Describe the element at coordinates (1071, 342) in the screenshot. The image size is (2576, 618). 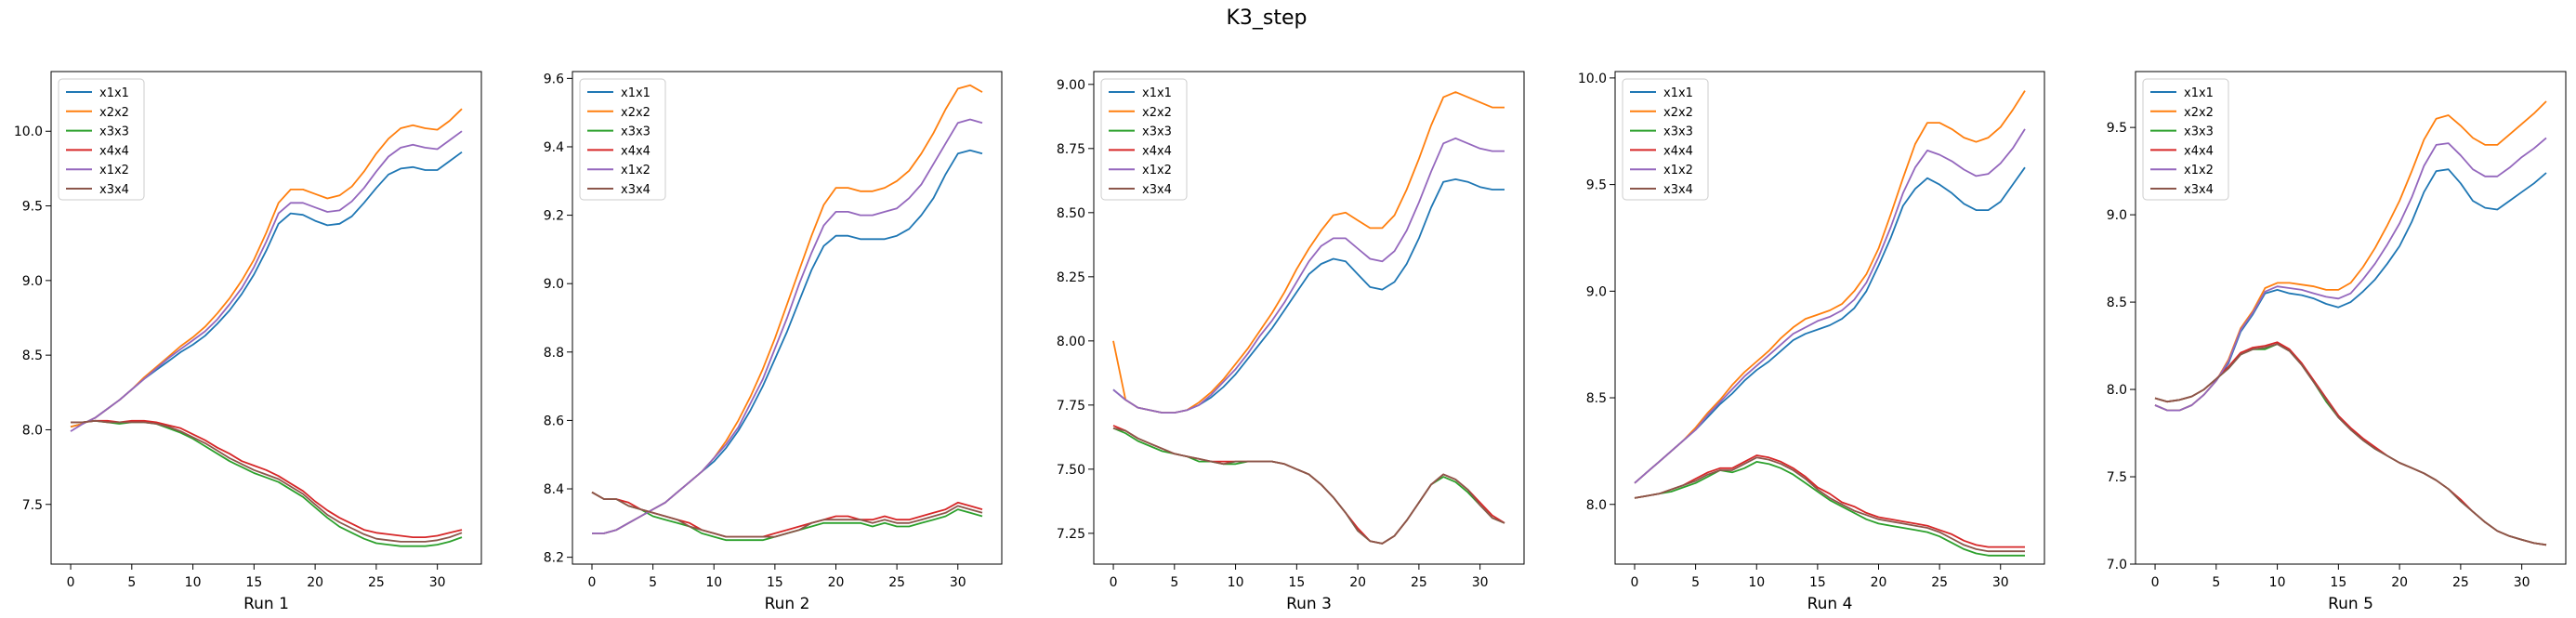
I see `y-tick-label: 8.00` at that location.